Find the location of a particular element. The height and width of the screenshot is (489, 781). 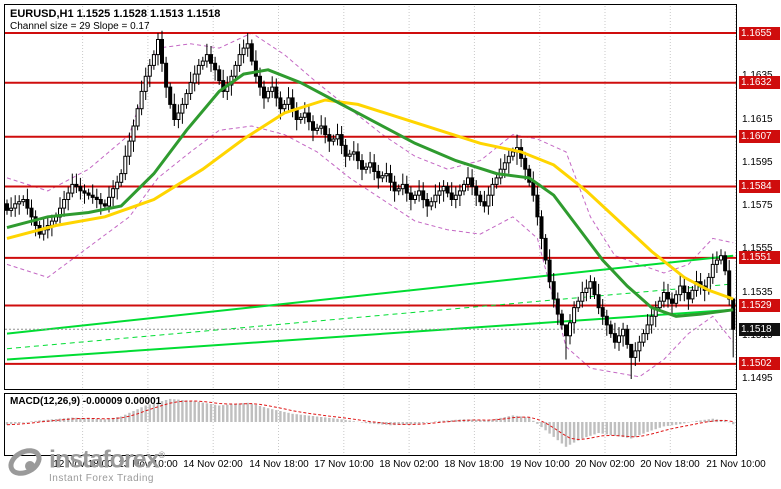

price-tick-label: 1.1575 is located at coordinates (757, 205).